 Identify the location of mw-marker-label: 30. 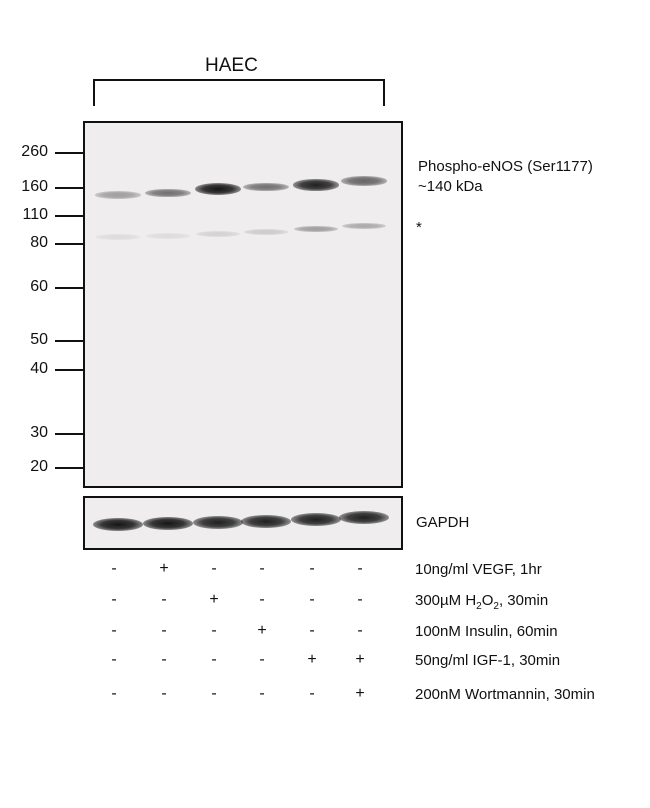
(39, 432).